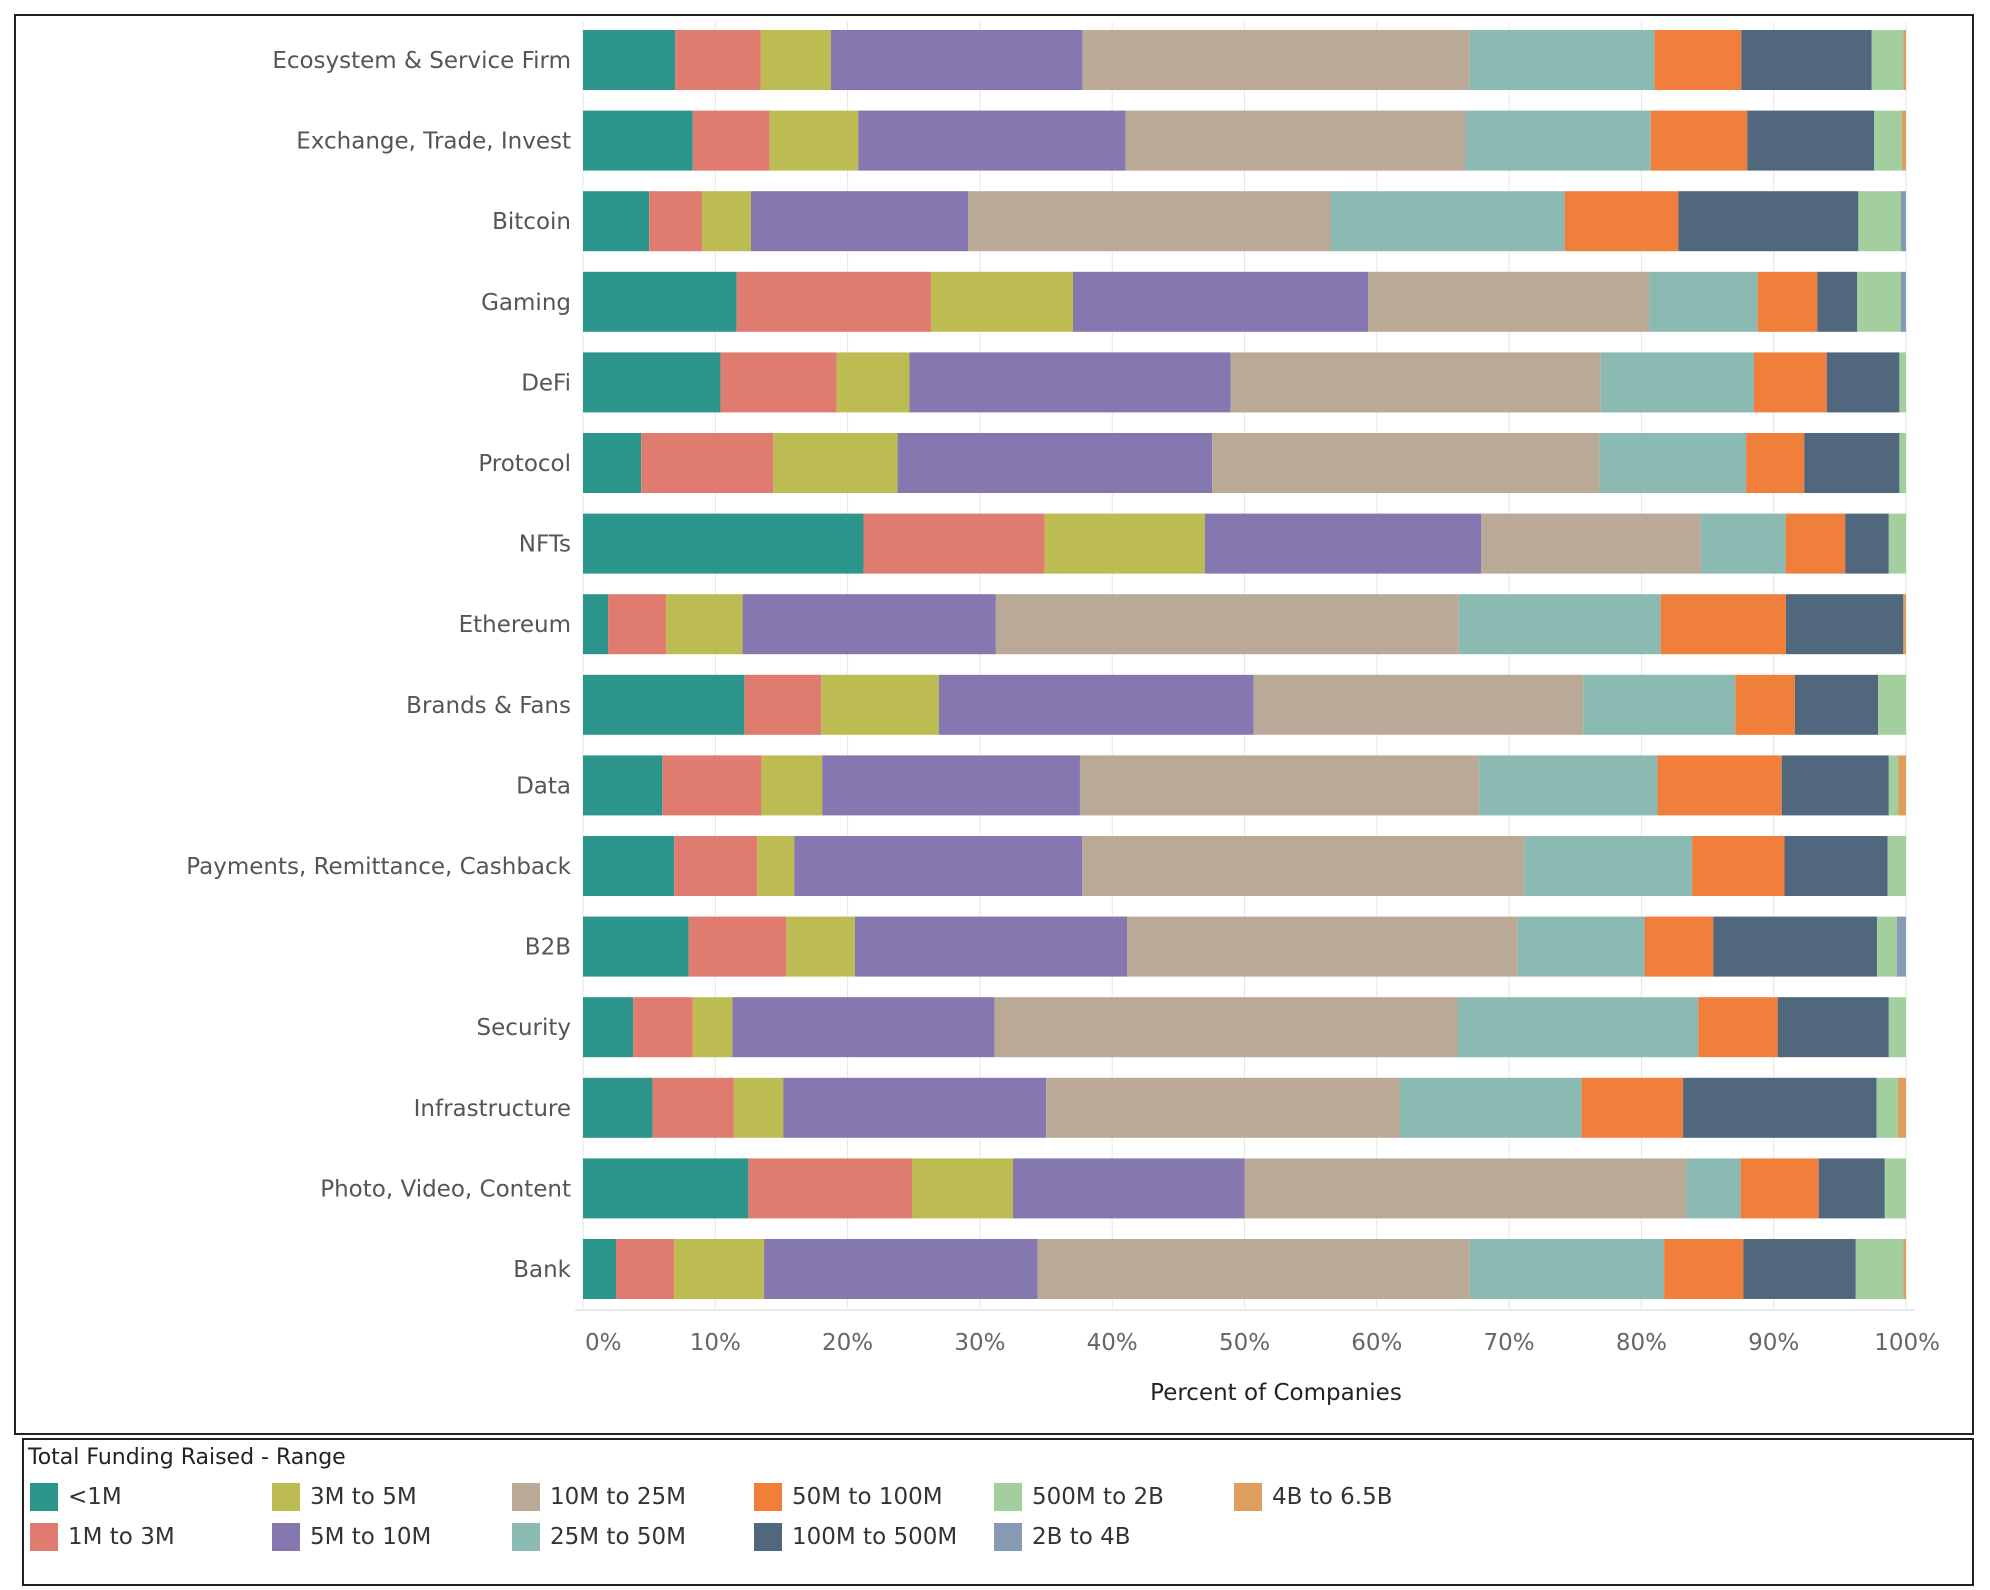 This screenshot has height=1590, width=1990. What do you see at coordinates (102, 1537) in the screenshot?
I see `legend-item-1m-to-3m: 1M to 3M` at bounding box center [102, 1537].